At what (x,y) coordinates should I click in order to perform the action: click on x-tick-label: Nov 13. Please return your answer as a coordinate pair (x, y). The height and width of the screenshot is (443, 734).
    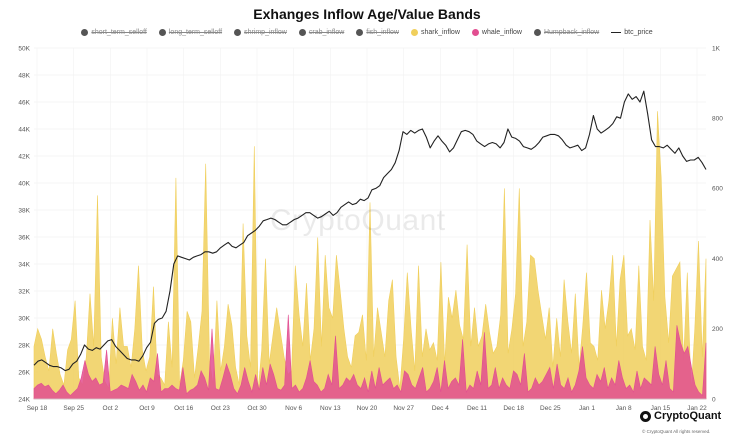
    Looking at the image, I should click on (330, 408).